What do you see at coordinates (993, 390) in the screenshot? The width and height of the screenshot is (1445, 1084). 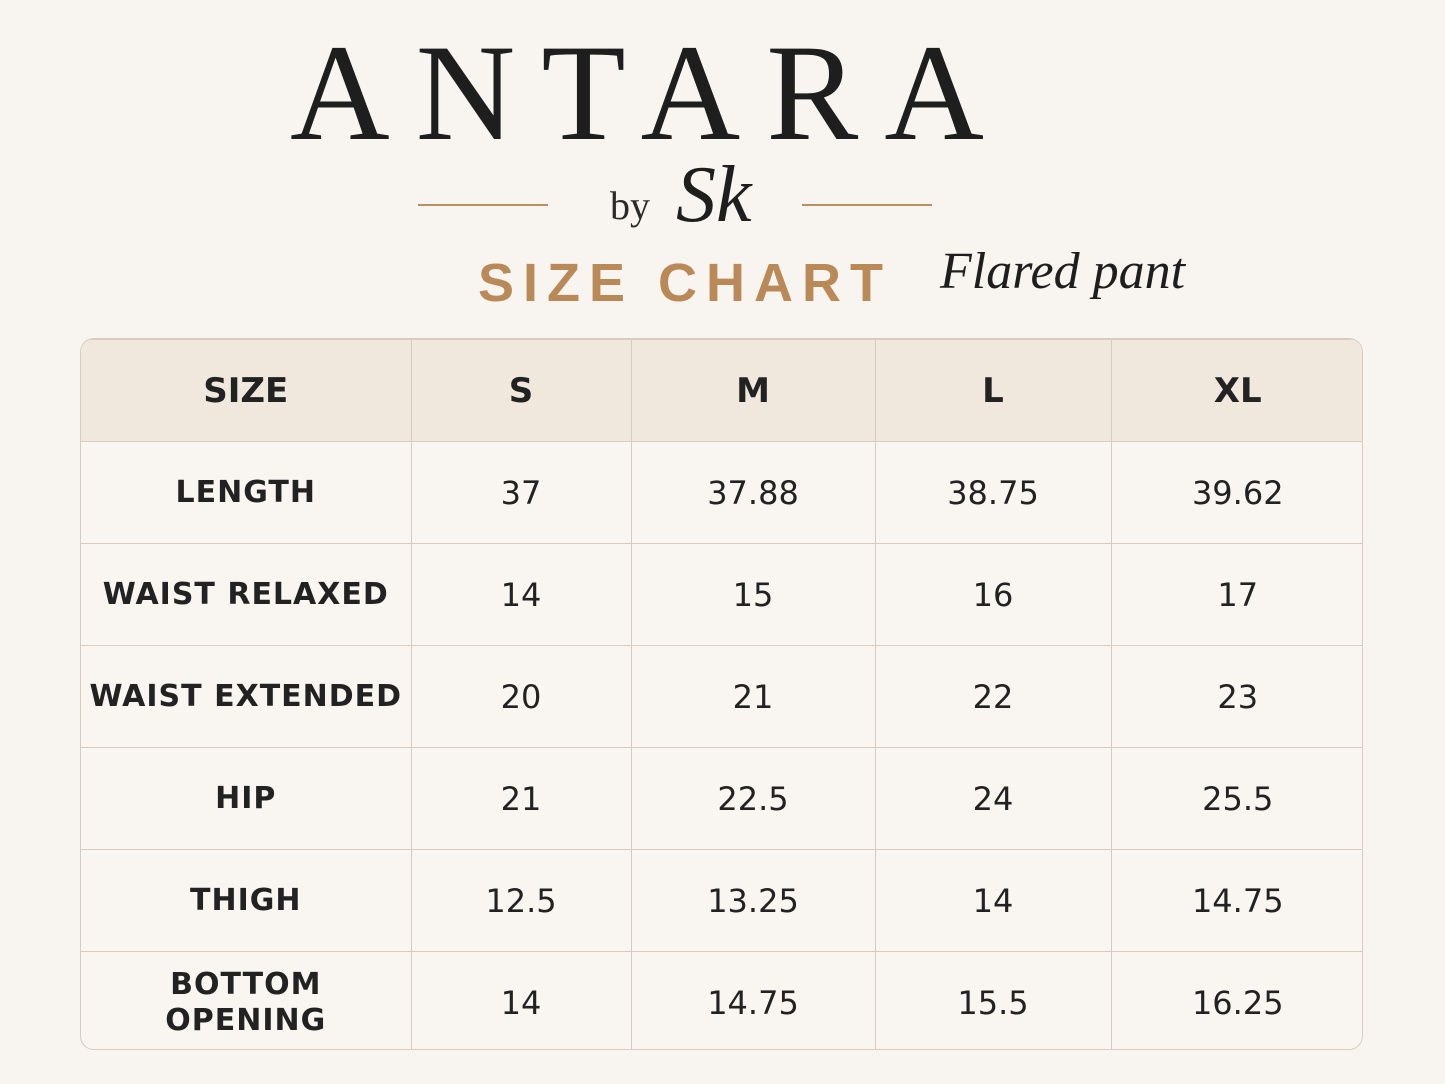 I see `column-header: L` at bounding box center [993, 390].